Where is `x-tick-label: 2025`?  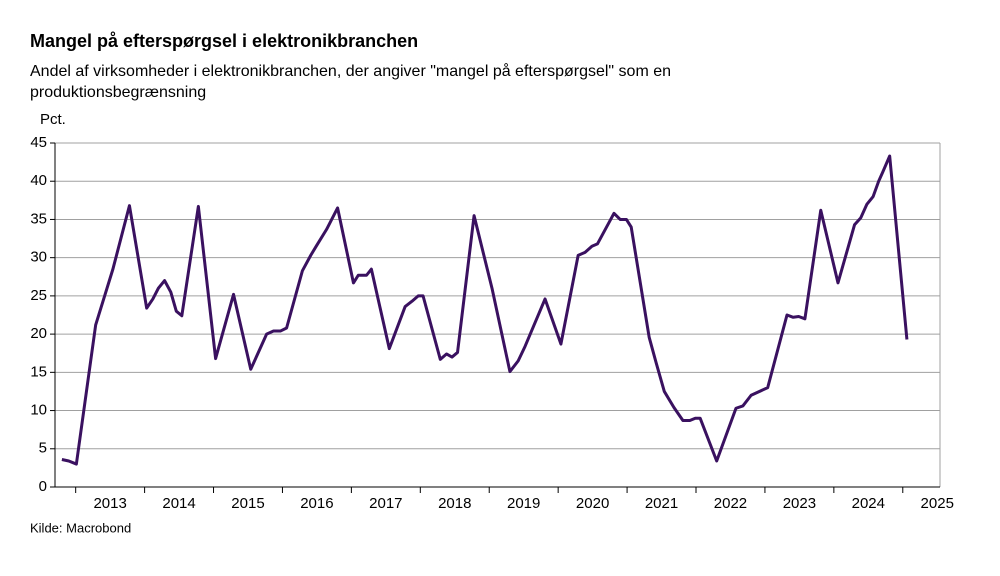 x-tick-label: 2025 is located at coordinates (937, 503).